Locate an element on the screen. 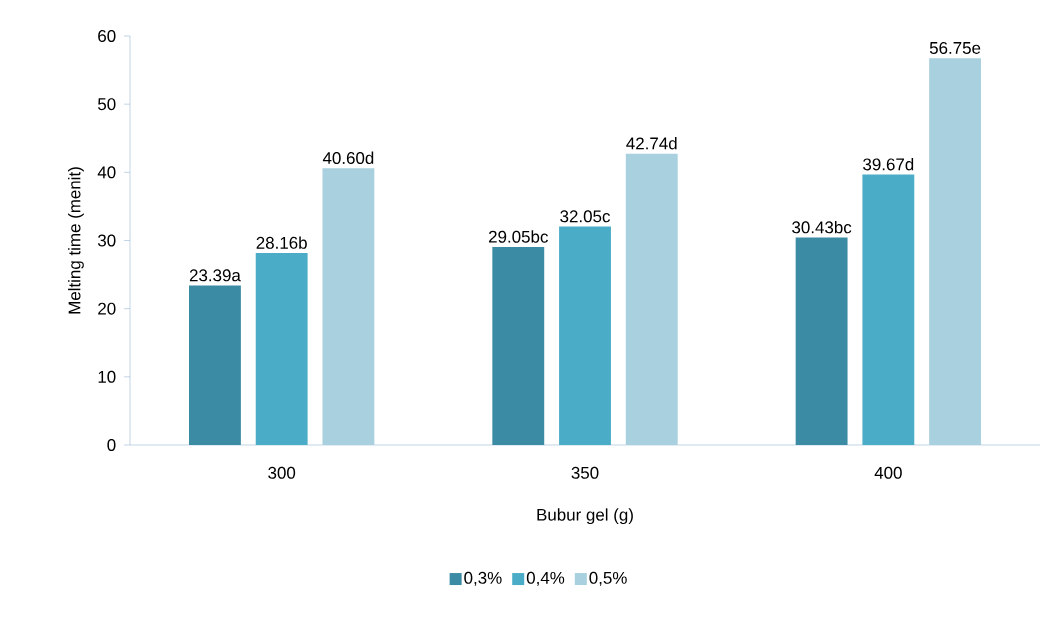 The width and height of the screenshot is (1055, 620). x-tick-label: 350 is located at coordinates (585, 472).